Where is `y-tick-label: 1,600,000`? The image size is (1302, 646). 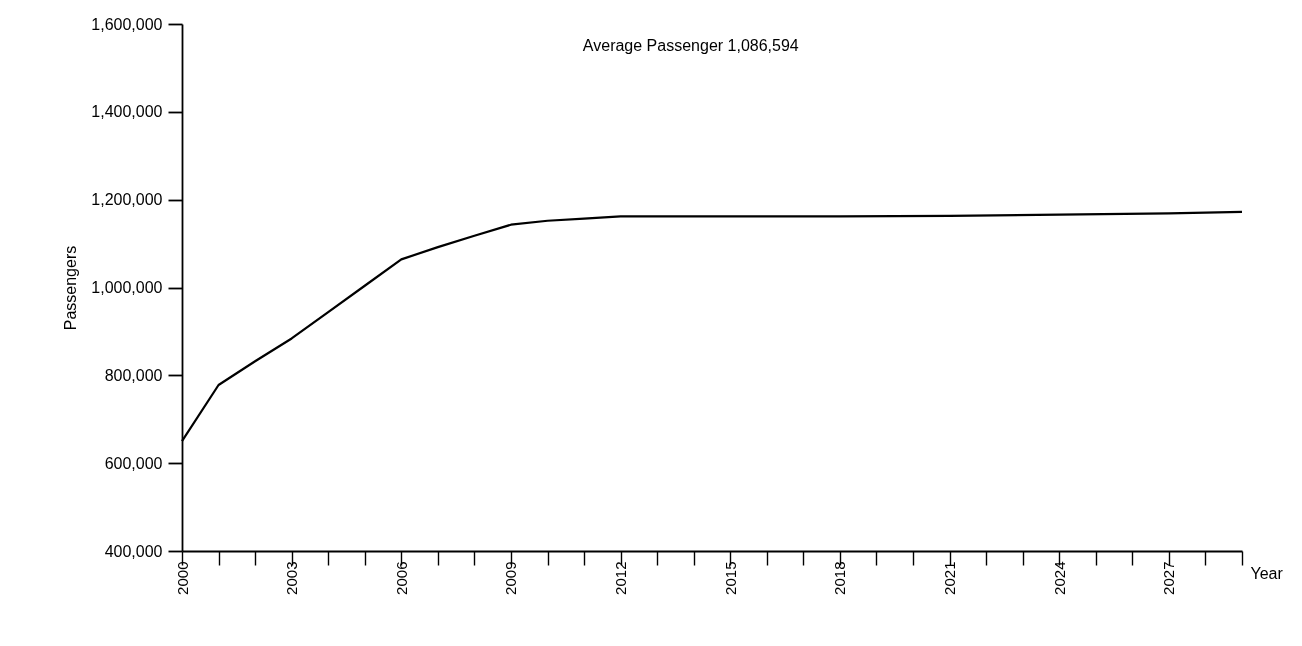
y-tick-label: 1,600,000 is located at coordinates (127, 24).